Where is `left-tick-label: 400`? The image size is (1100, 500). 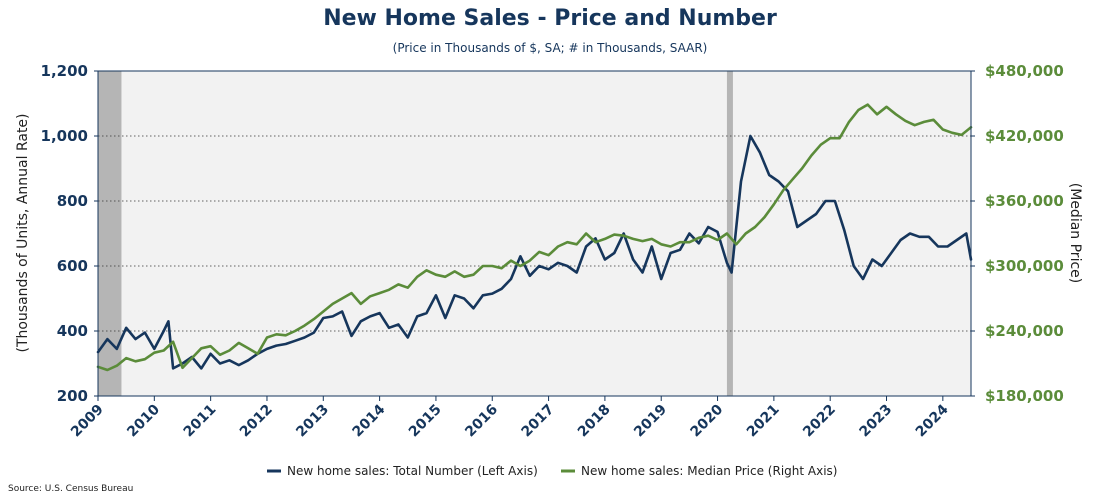
left-tick-label: 400 is located at coordinates (72, 331).